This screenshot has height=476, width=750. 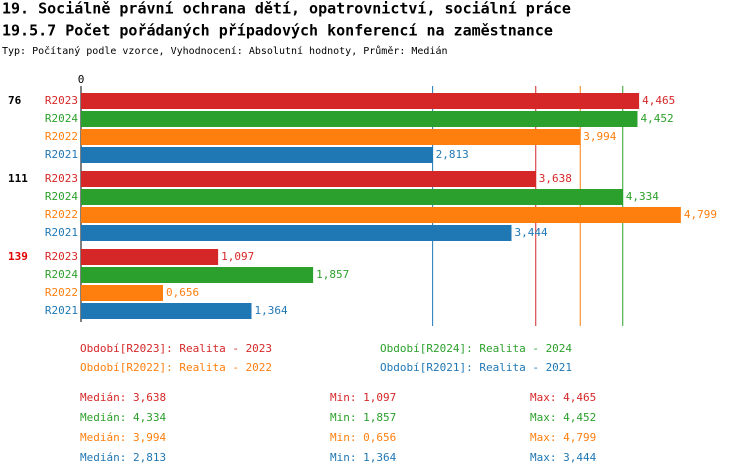 I want to click on value-label: 1,364, so click(x=271, y=310).